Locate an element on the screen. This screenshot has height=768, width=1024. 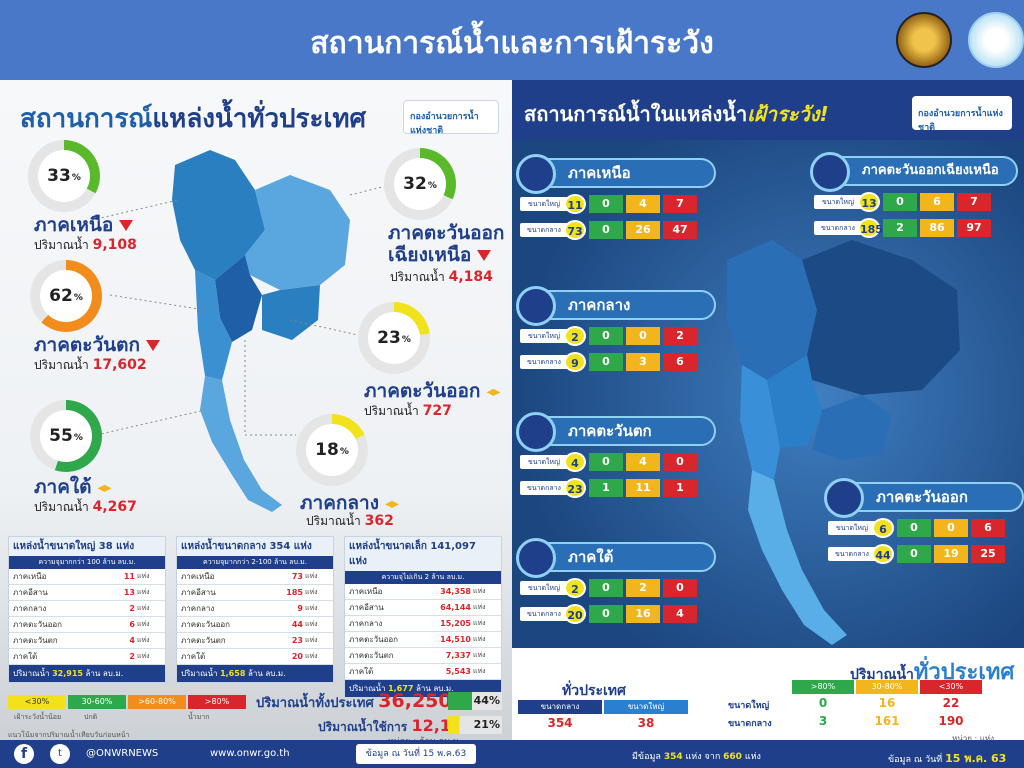
east-name: ภาคตะวันออก ◂▸ is located at coordinates (432, 391).